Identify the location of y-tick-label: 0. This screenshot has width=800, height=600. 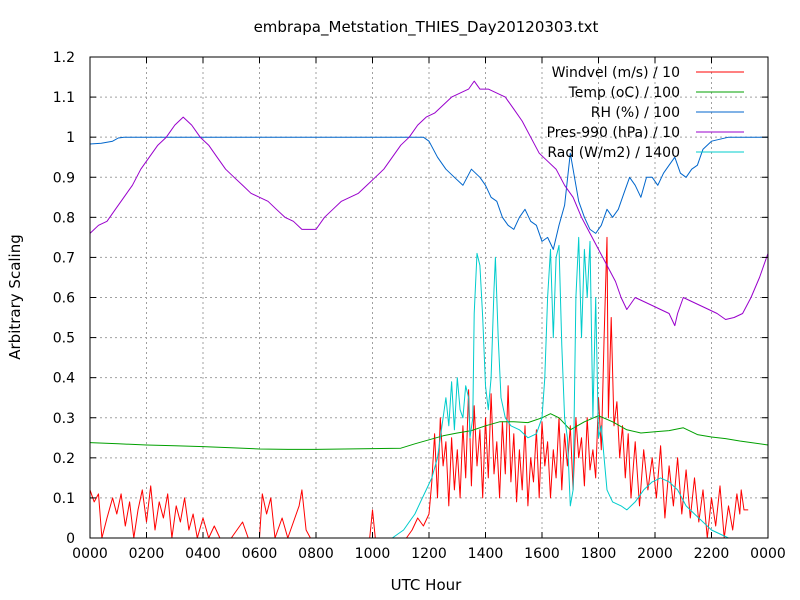
(70, 539).